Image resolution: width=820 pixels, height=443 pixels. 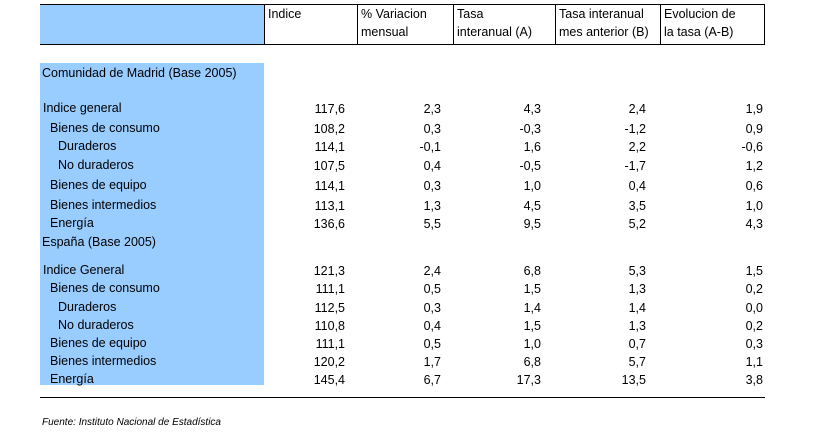 What do you see at coordinates (329, 166) in the screenshot?
I see `cell-indice: 107,5` at bounding box center [329, 166].